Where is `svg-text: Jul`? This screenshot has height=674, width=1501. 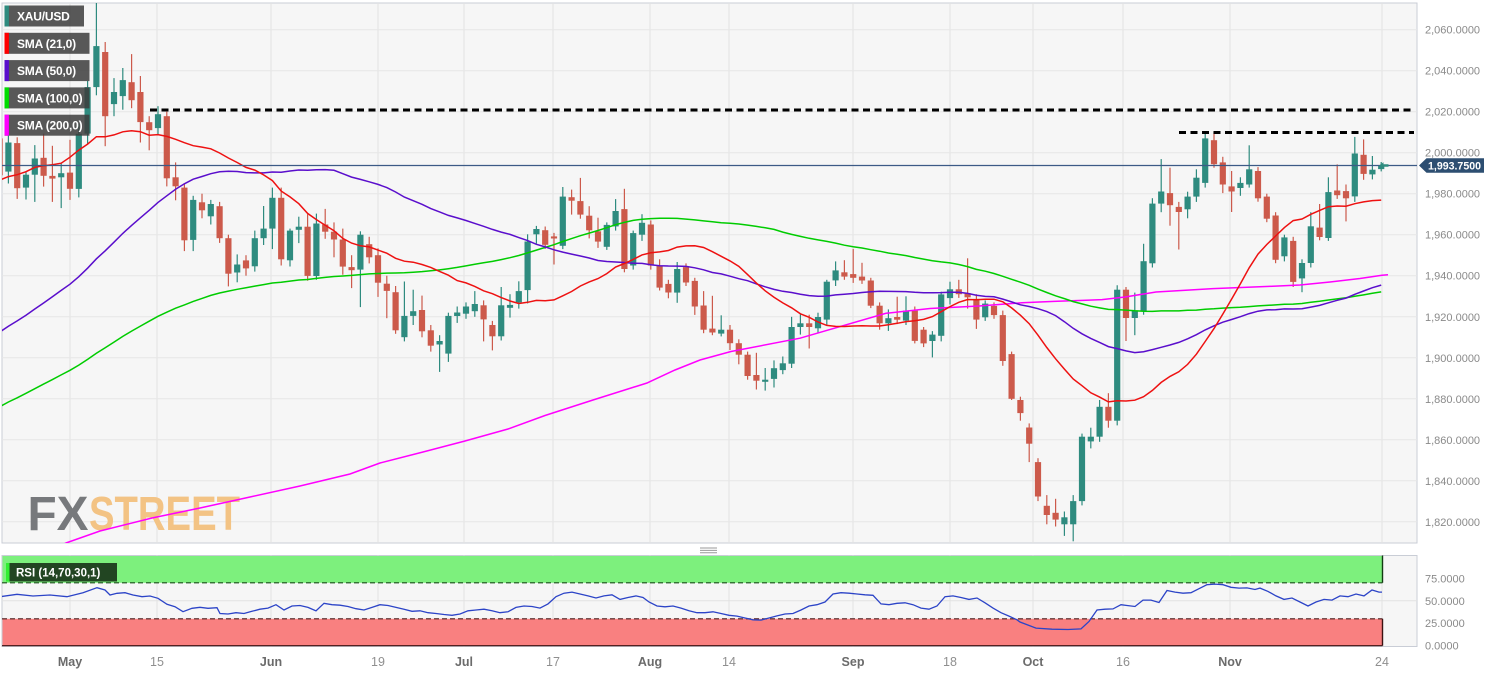
svg-text: Jul is located at coordinates (464, 662).